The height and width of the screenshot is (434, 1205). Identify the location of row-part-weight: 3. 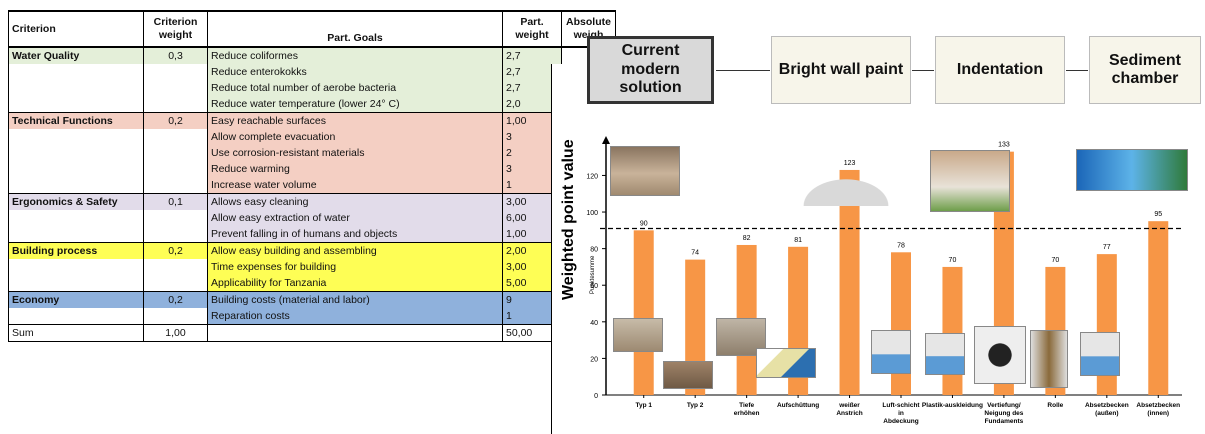
(532, 169).